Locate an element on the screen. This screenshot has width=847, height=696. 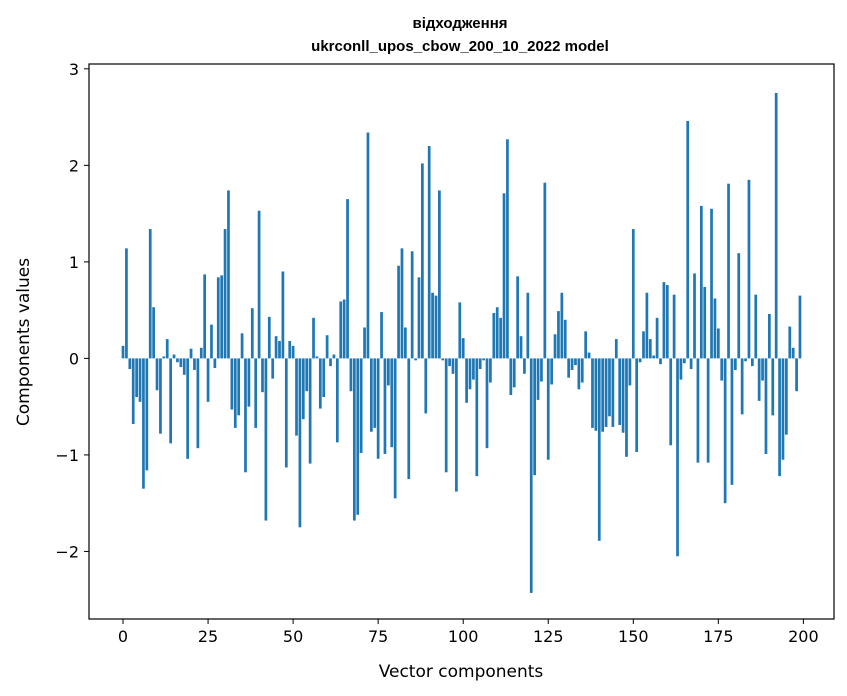
x-axis-label: Vector components is located at coordinates (461, 672).